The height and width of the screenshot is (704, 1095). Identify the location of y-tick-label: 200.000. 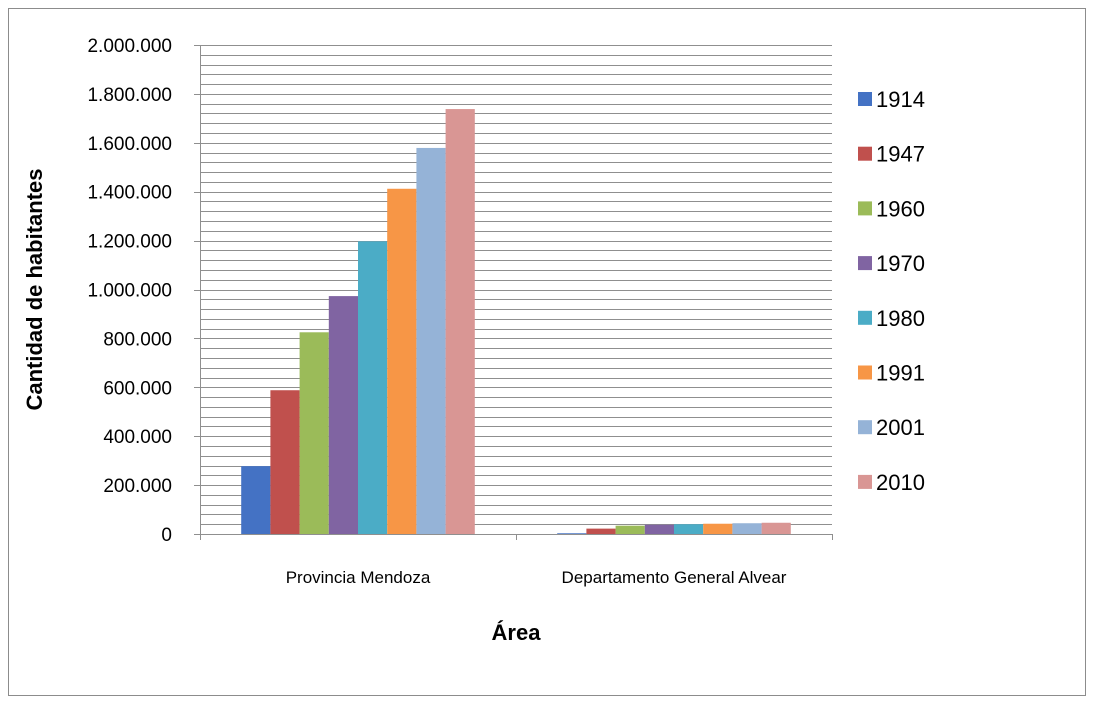
(137, 486).